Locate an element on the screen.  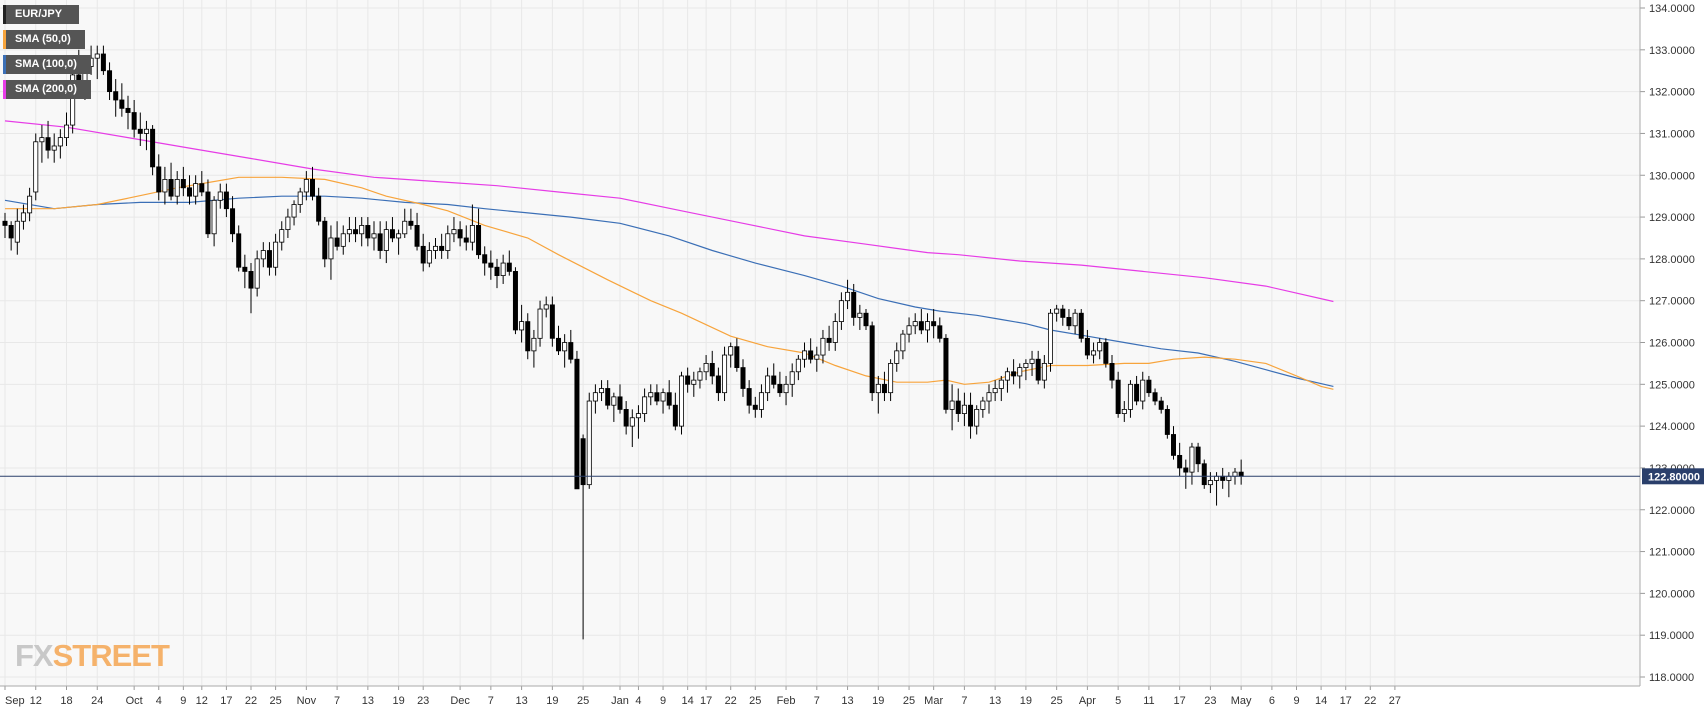
x-tick-label: 23 is located at coordinates (423, 701).